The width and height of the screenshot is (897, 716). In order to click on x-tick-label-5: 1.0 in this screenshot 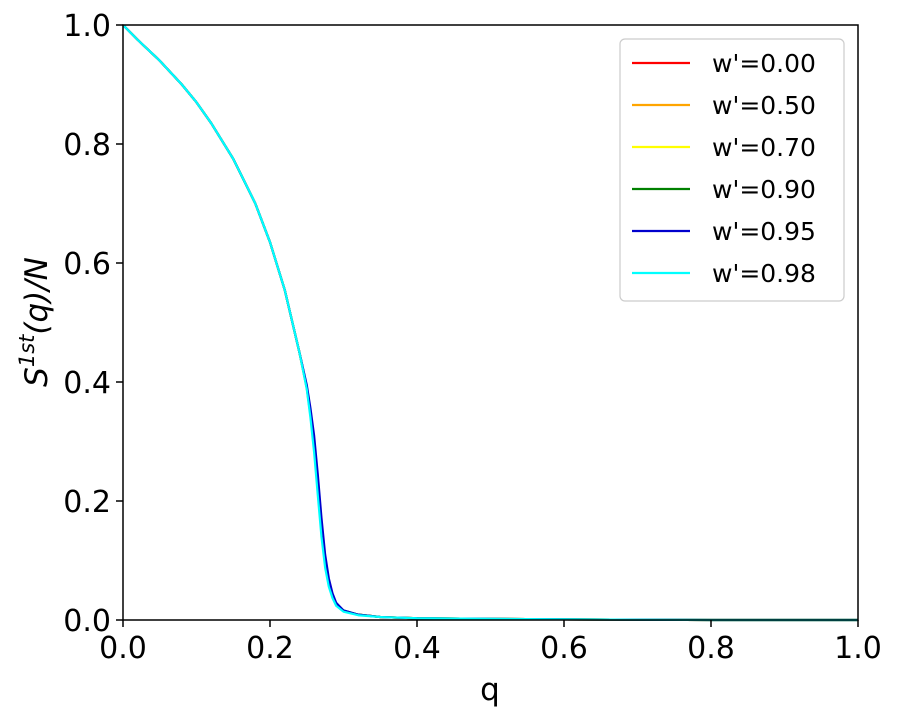, I will do `click(858, 648)`.